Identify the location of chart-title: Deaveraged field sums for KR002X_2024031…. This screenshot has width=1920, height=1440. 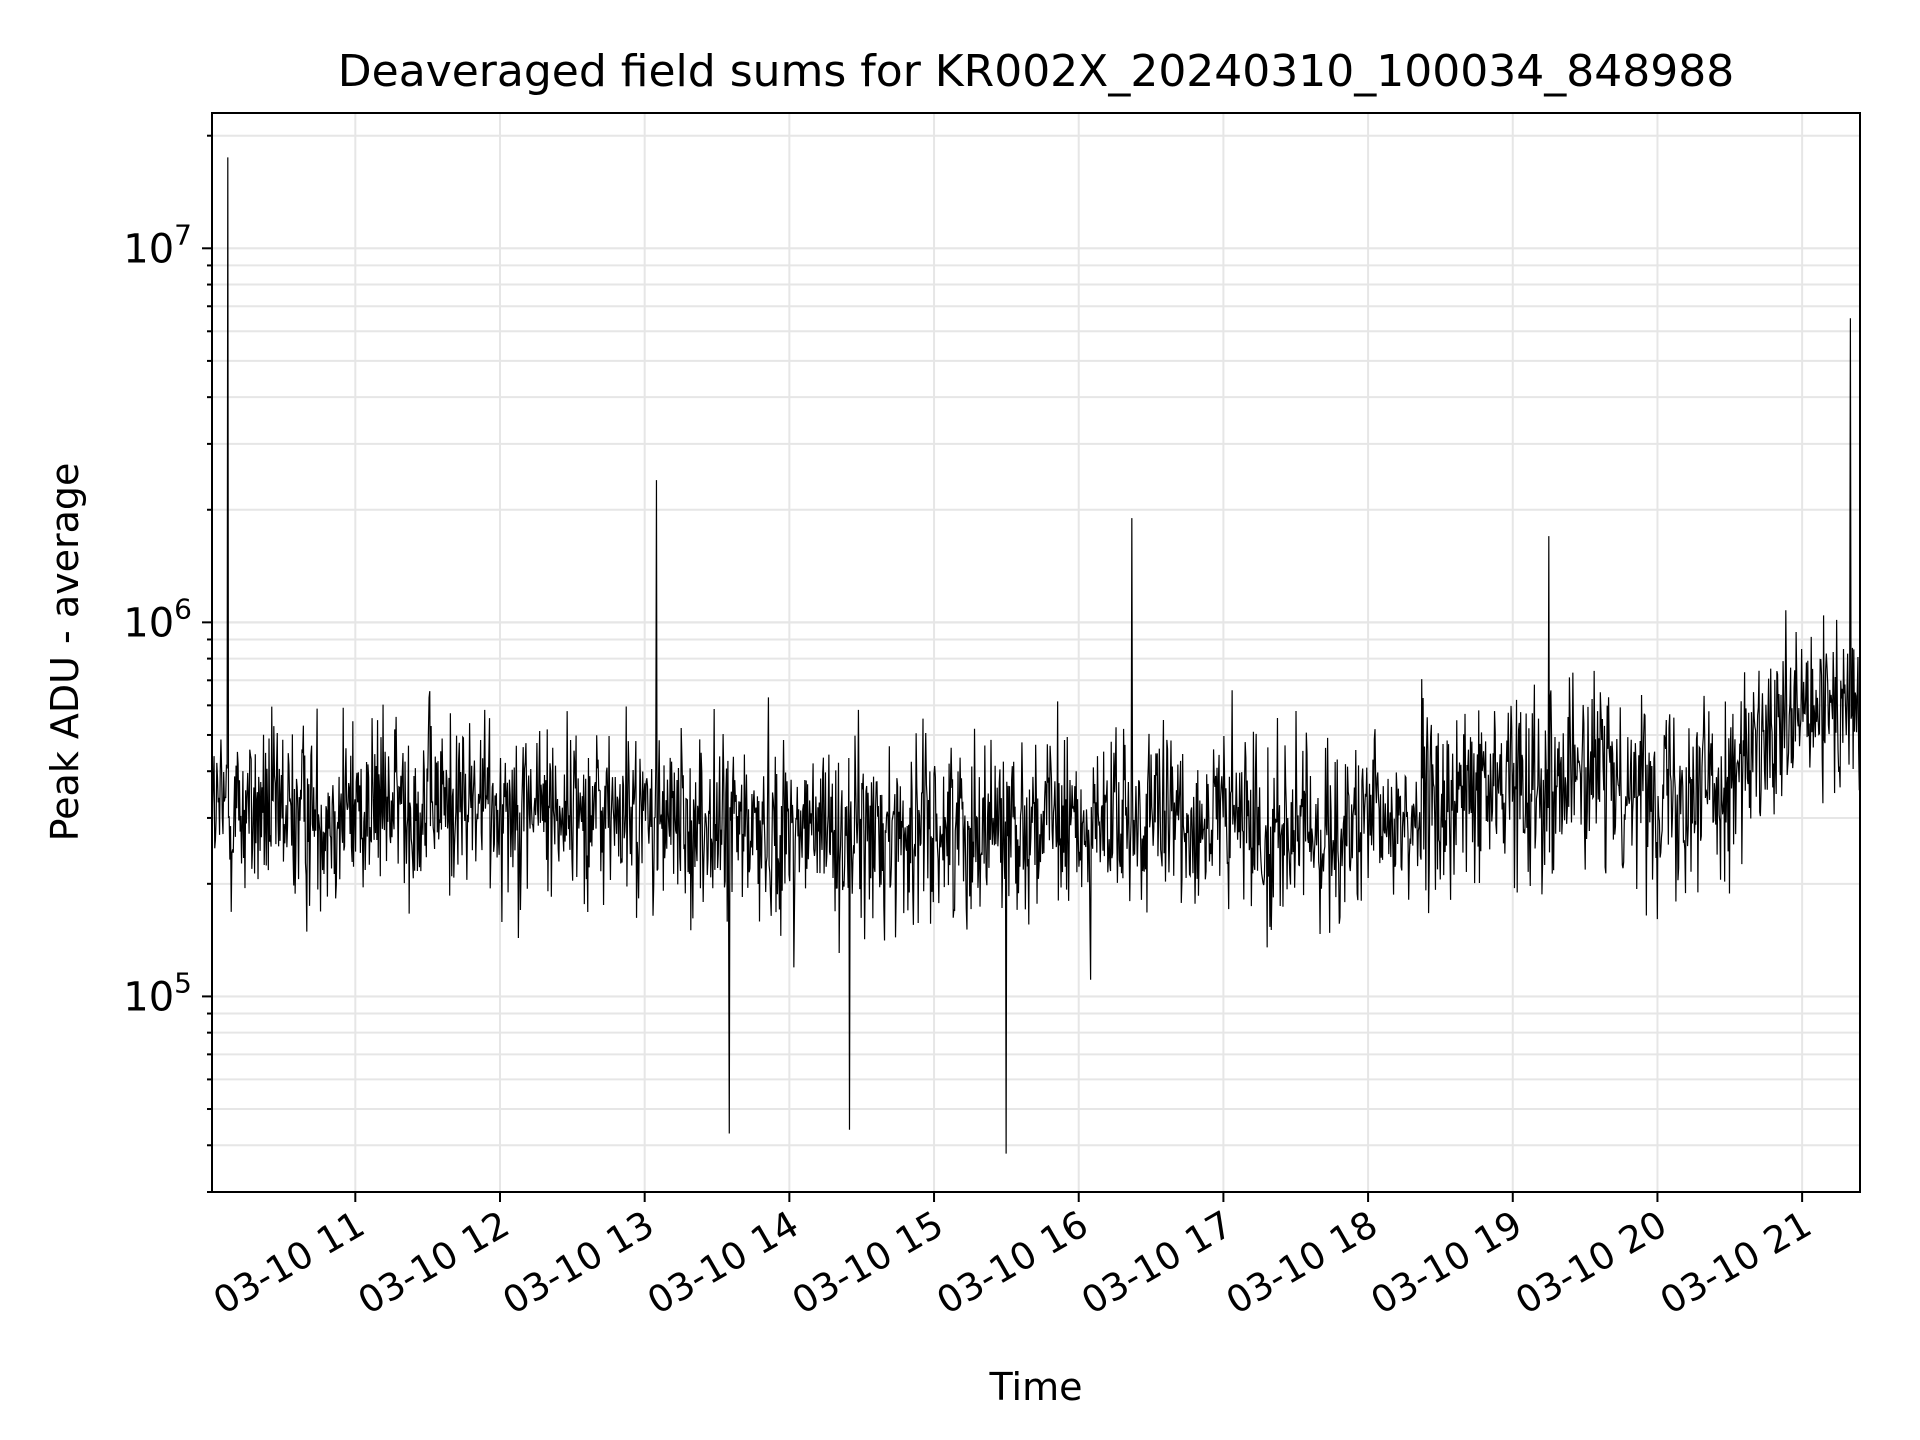
(1036, 71).